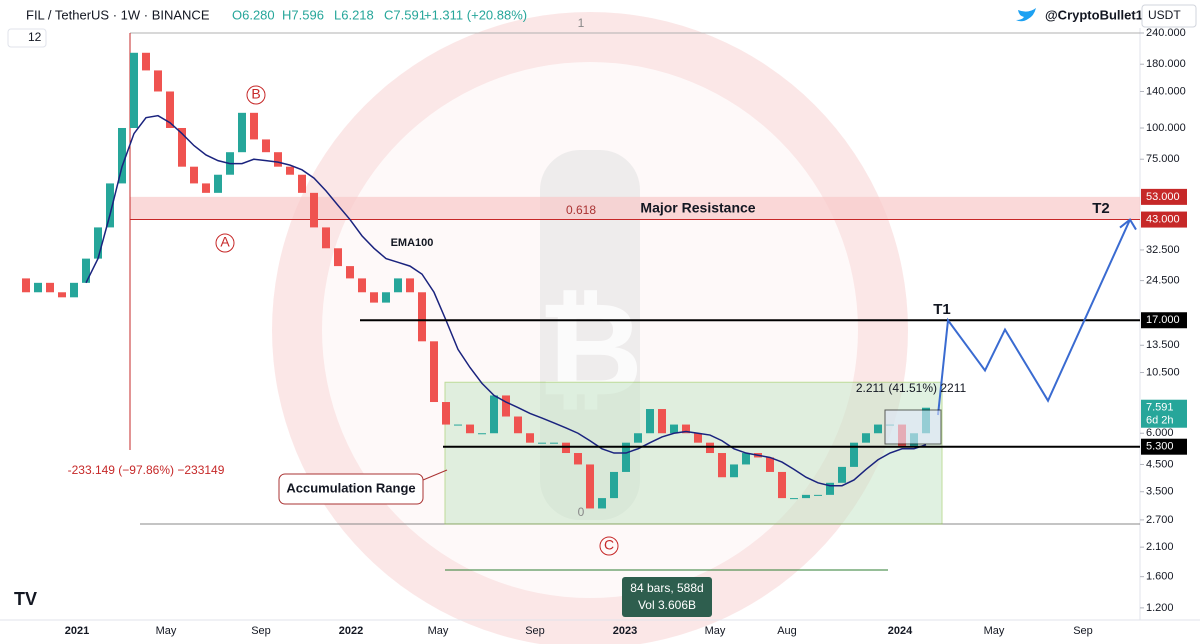 The image size is (1200, 644). What do you see at coordinates (666, 588) in the screenshot?
I see `range-bars: 84 bars, 588d` at bounding box center [666, 588].